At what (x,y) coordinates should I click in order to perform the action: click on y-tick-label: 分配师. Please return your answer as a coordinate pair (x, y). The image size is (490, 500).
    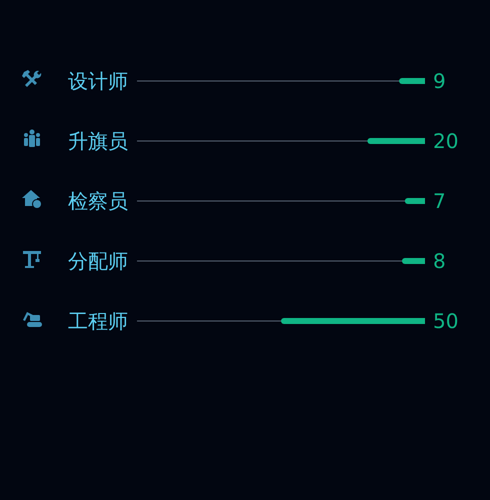
    Looking at the image, I should click on (98, 261).